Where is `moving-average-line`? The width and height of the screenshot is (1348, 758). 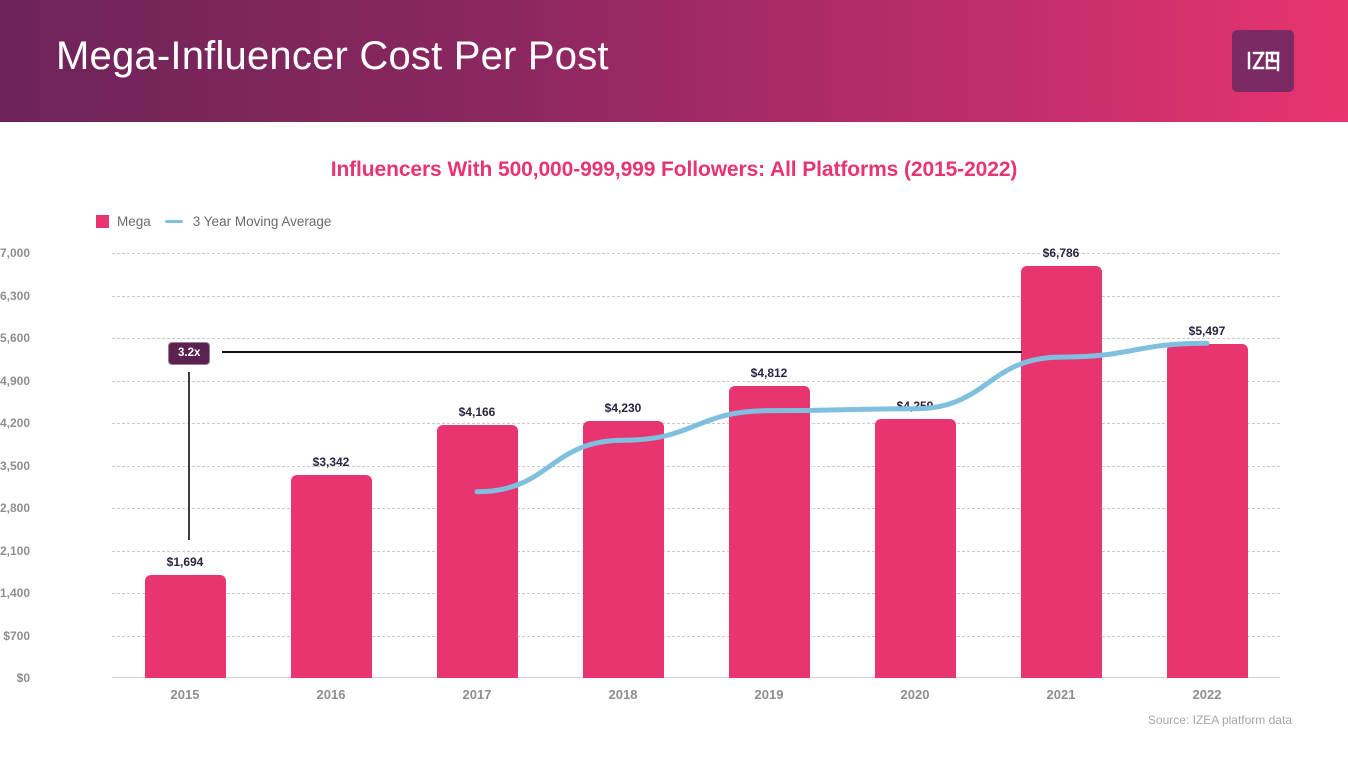 moving-average-line is located at coordinates (842, 417).